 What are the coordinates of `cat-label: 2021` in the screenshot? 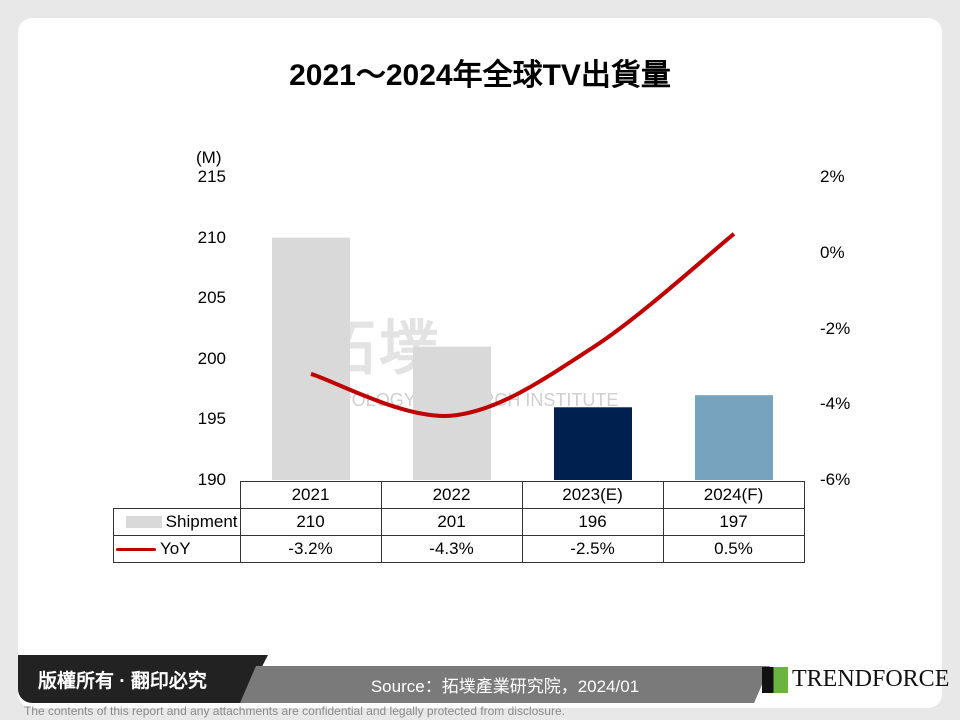 It's located at (310, 495).